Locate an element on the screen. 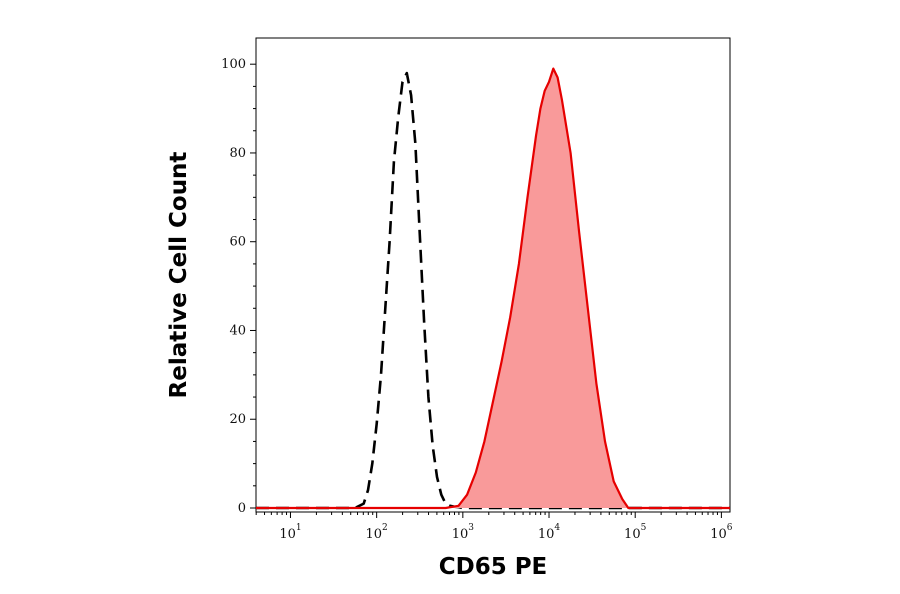 This screenshot has width=900, height=594. y-tick-label-2: 40 is located at coordinates (237, 330).